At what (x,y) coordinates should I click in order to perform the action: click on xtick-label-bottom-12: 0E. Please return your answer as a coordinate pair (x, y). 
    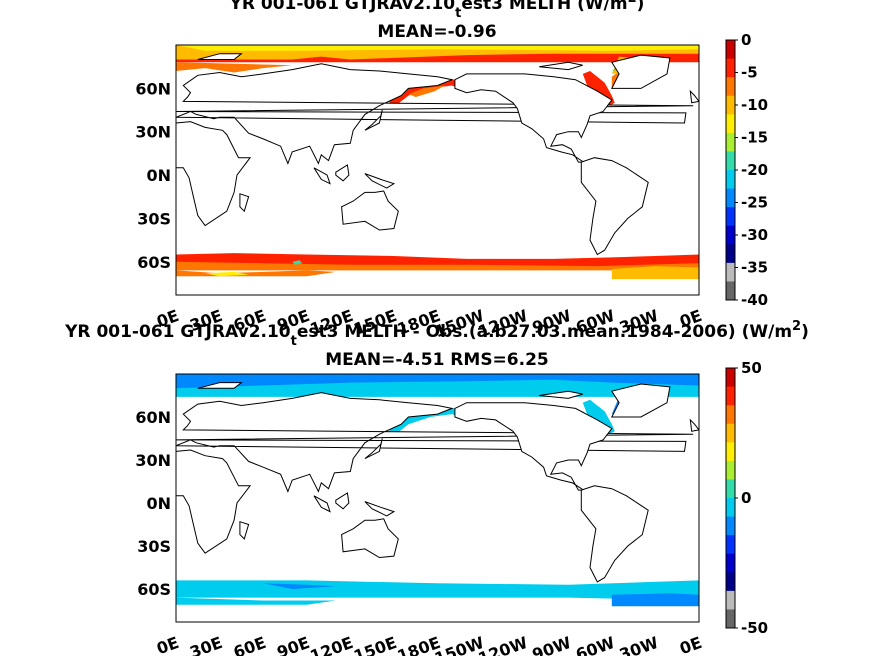
    Looking at the image, I should click on (690, 644).